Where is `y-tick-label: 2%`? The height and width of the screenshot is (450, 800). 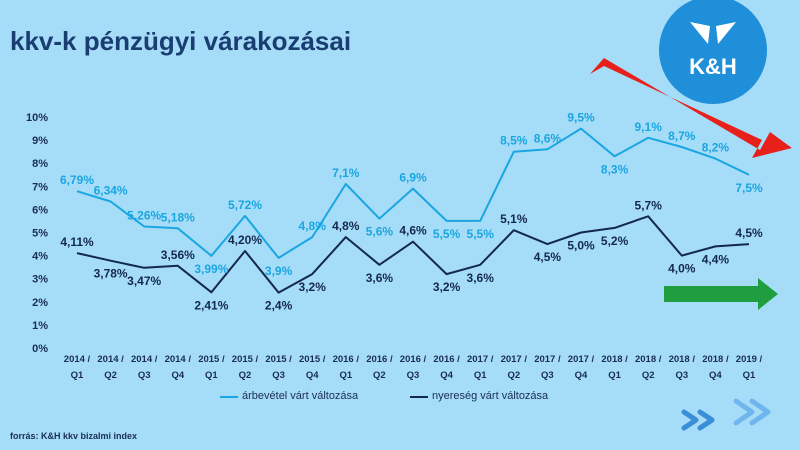
y-tick-label: 2% is located at coordinates (40, 303).